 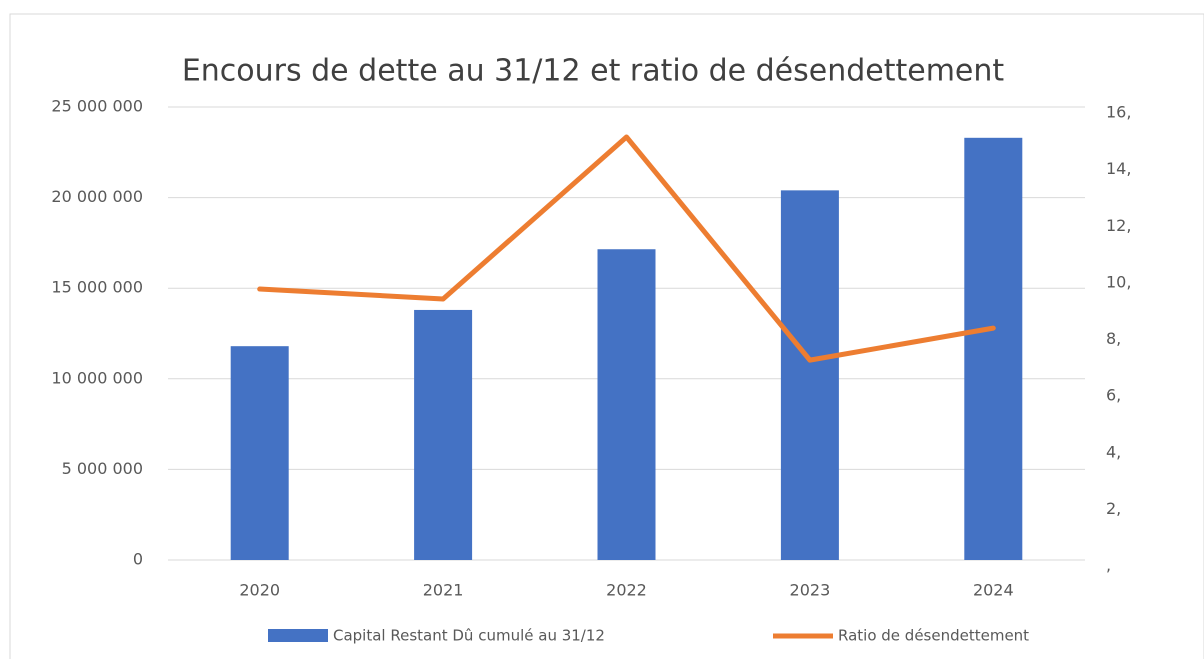 I want to click on y2-tick-label: 6,, so click(x=1113, y=395).